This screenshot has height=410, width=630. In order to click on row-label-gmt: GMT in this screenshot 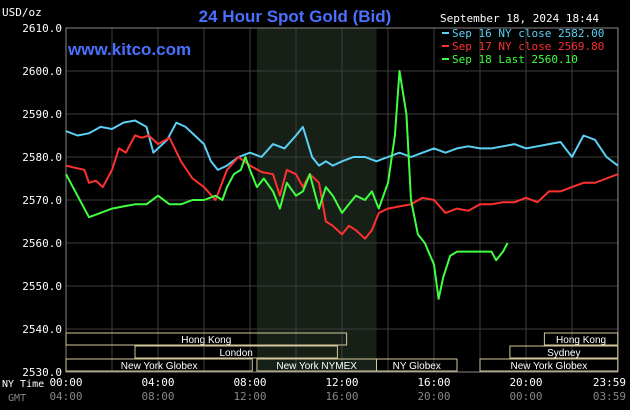, I will do `click(17, 398)`.